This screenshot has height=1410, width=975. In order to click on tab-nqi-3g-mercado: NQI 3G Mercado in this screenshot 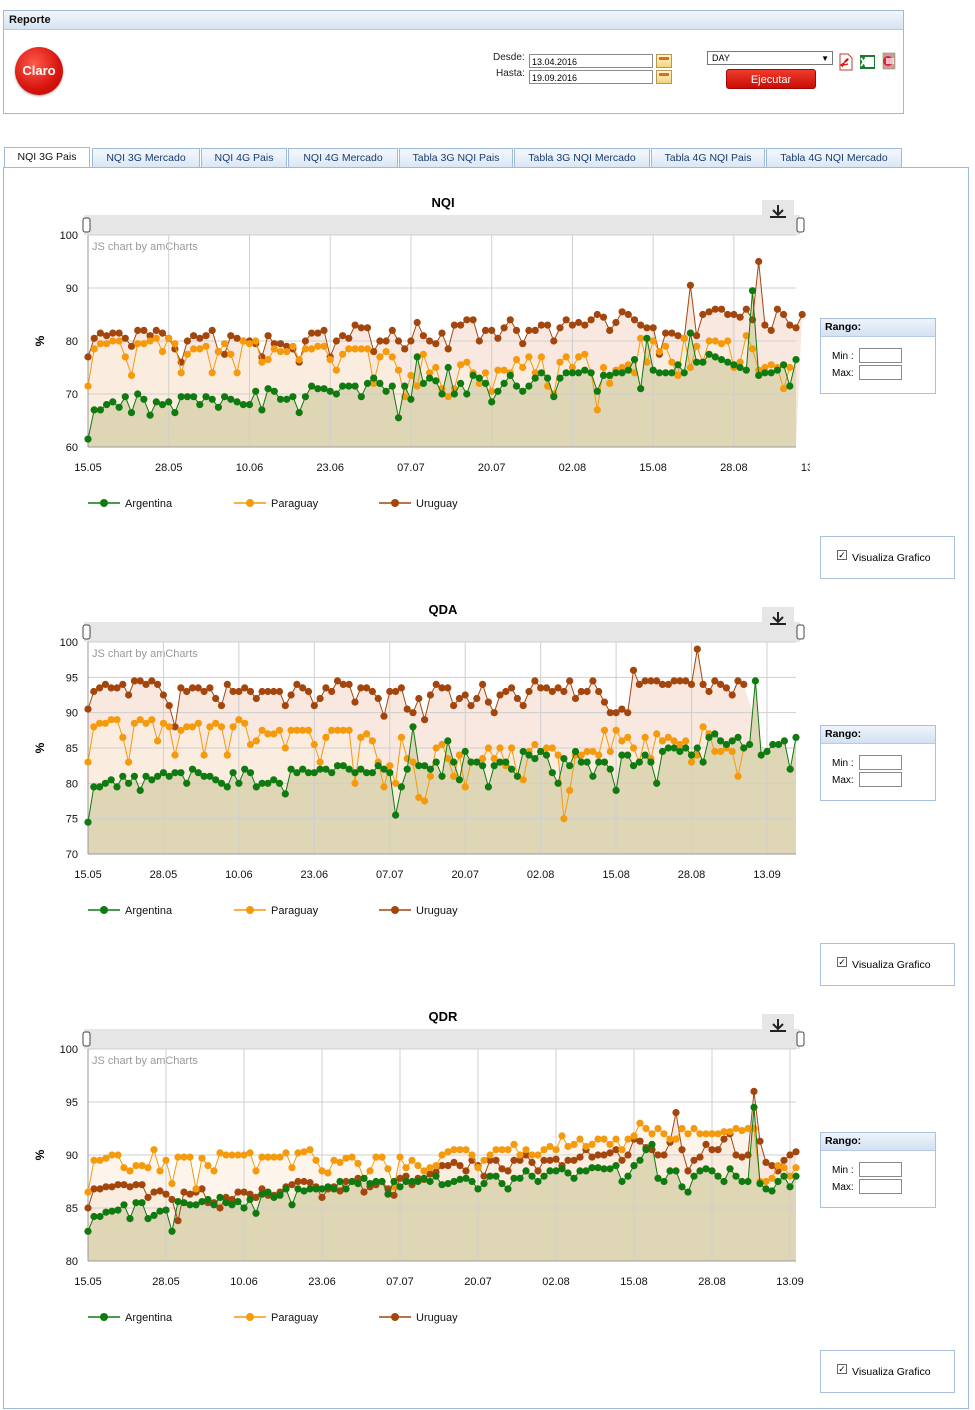, I will do `click(146, 157)`.